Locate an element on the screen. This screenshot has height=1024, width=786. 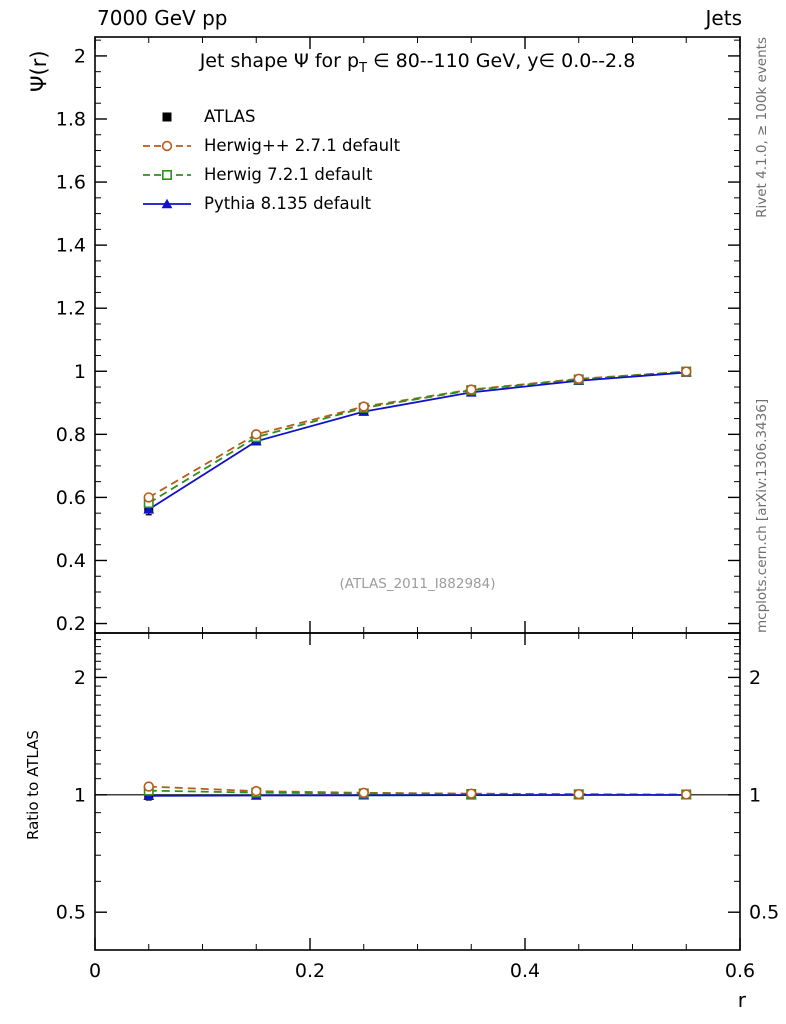
ytick-label-ratio-right: 0.5 is located at coordinates (764, 913).